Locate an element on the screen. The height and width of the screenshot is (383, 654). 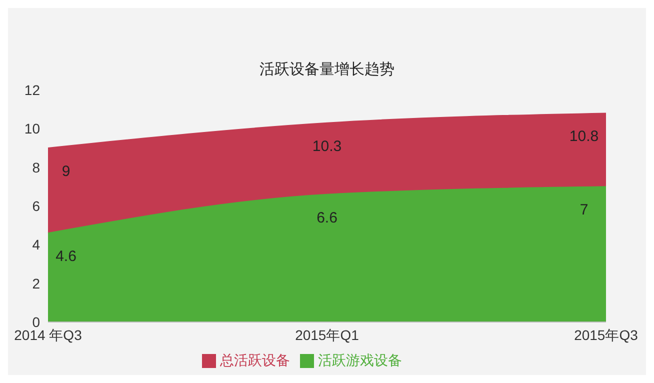
y-tick-label: 6 is located at coordinates (36, 206).